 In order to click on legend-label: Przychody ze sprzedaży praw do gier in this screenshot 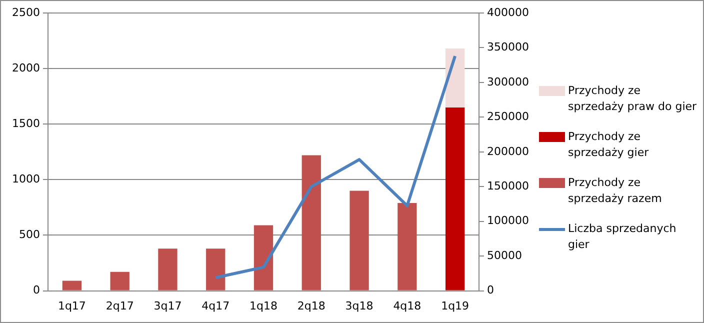, I will do `click(633, 99)`.